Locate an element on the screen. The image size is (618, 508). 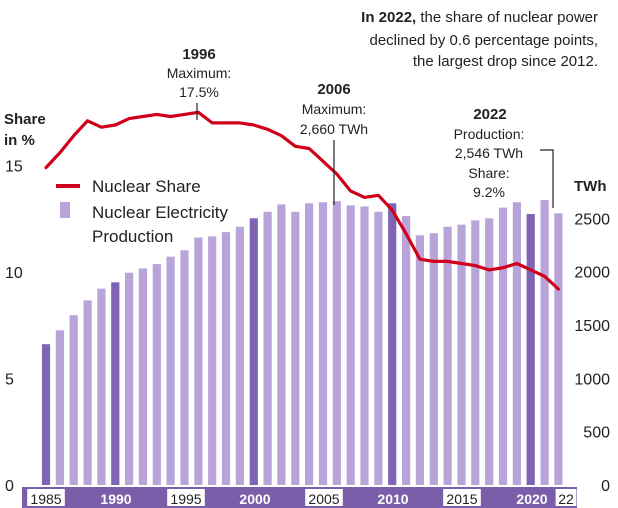
headline-line3: the largest drop since 2012. is located at coordinates (505, 61).